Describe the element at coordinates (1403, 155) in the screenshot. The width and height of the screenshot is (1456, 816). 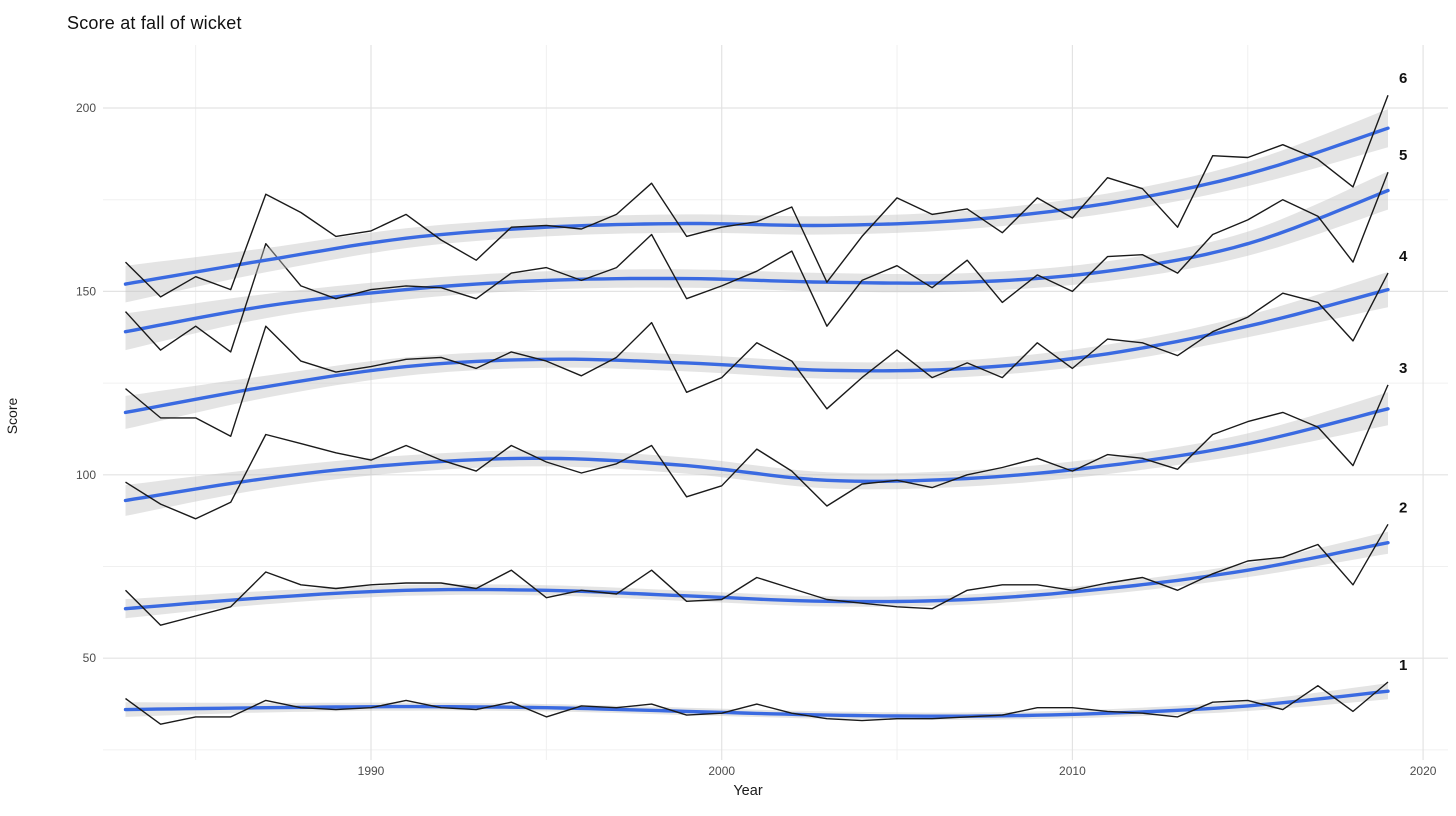
I see `series-end-label: 5` at that location.